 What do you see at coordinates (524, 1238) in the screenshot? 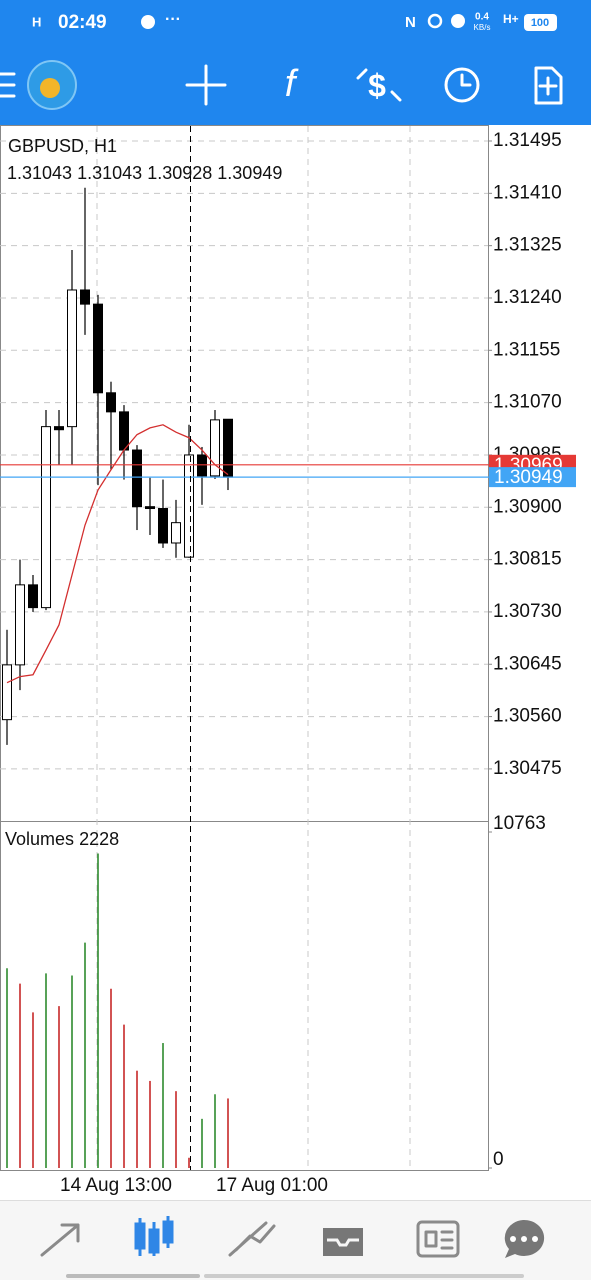
I see `chat-tab` at bounding box center [524, 1238].